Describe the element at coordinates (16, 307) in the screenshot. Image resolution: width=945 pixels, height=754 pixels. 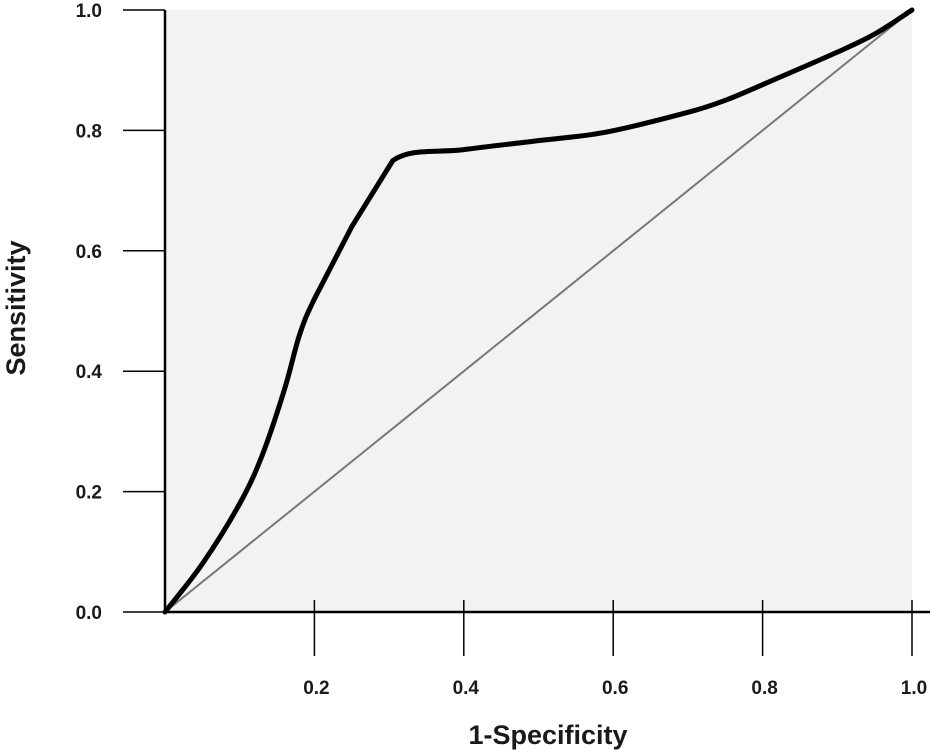
I see `y-axis-title: Sensitivity` at that location.